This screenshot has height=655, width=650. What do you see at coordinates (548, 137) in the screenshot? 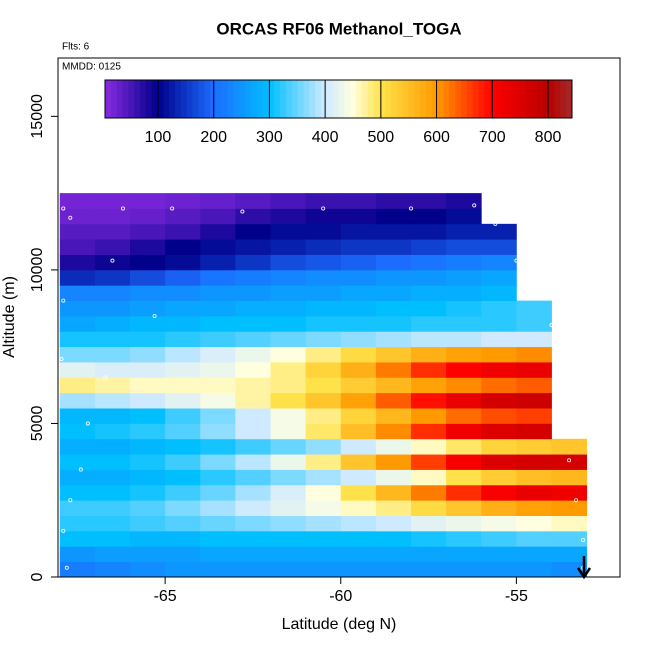
I see `colorbar-tick-label: 800` at bounding box center [548, 137].